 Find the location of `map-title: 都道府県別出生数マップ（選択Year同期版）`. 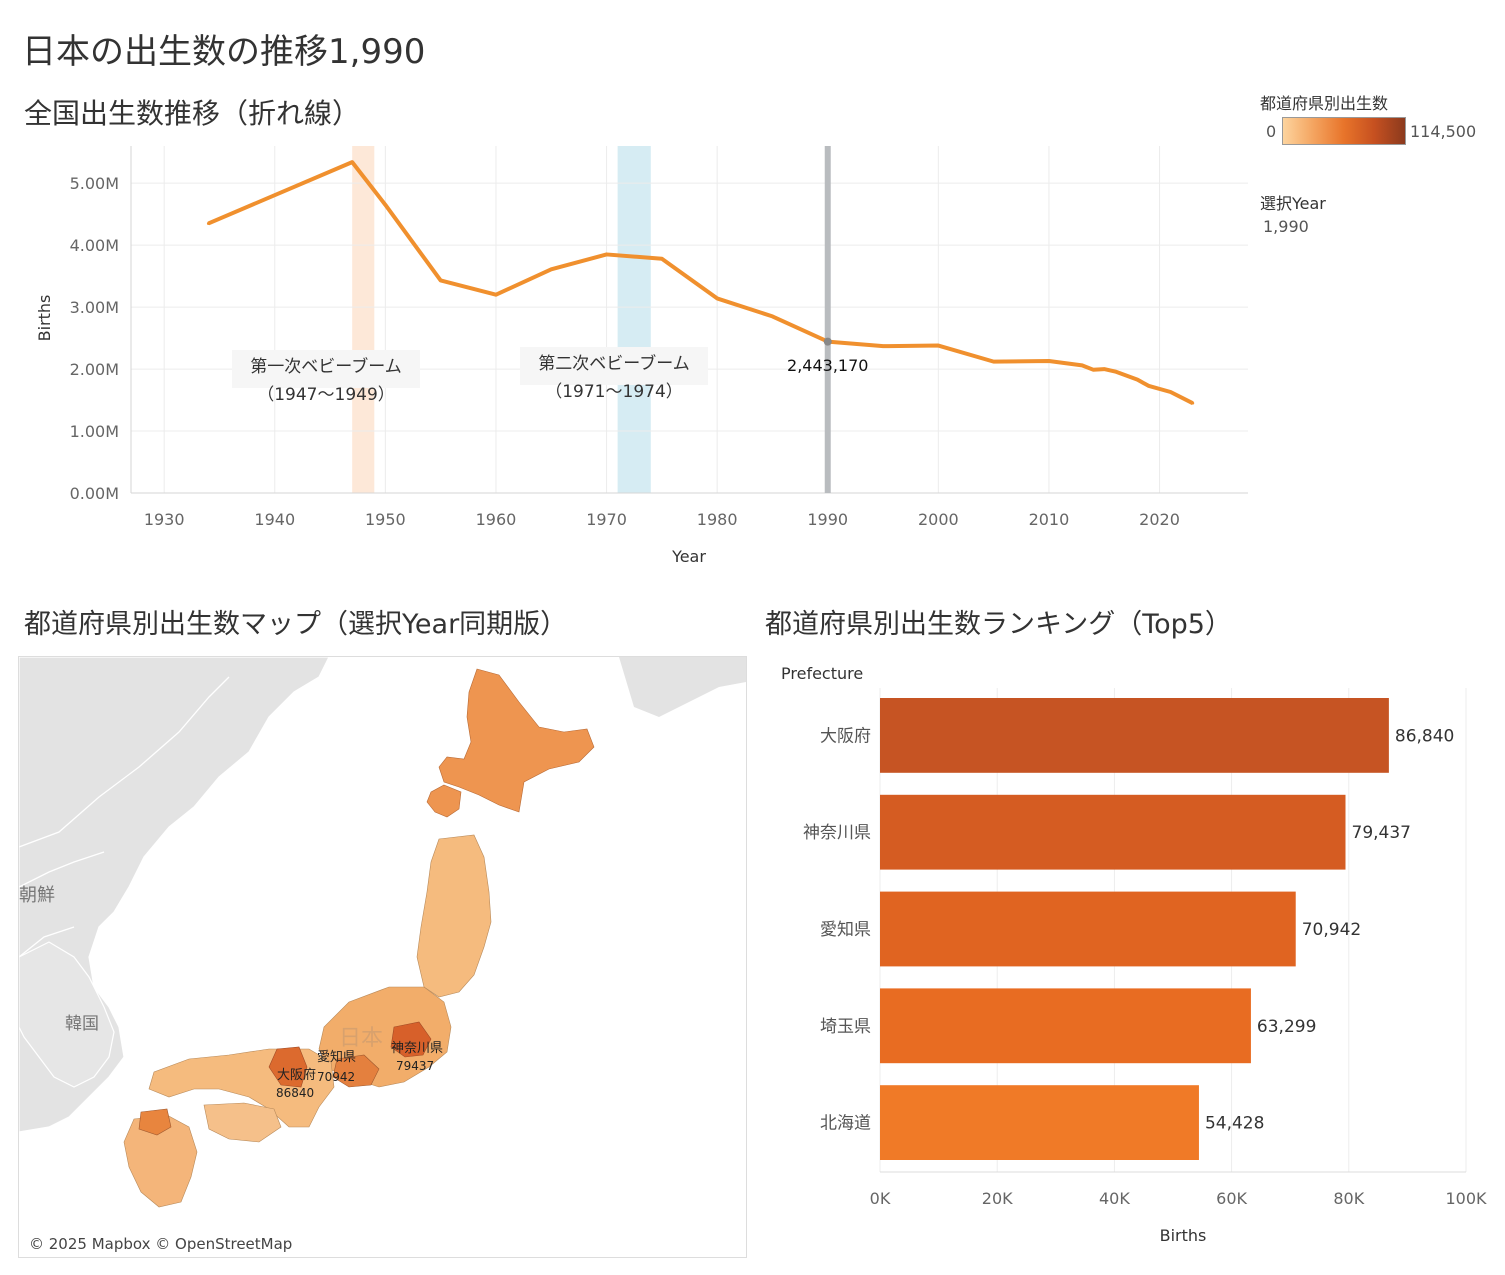

map-title: 都道府県別出生数マップ（選択Year同期版） is located at coordinates (296, 624).